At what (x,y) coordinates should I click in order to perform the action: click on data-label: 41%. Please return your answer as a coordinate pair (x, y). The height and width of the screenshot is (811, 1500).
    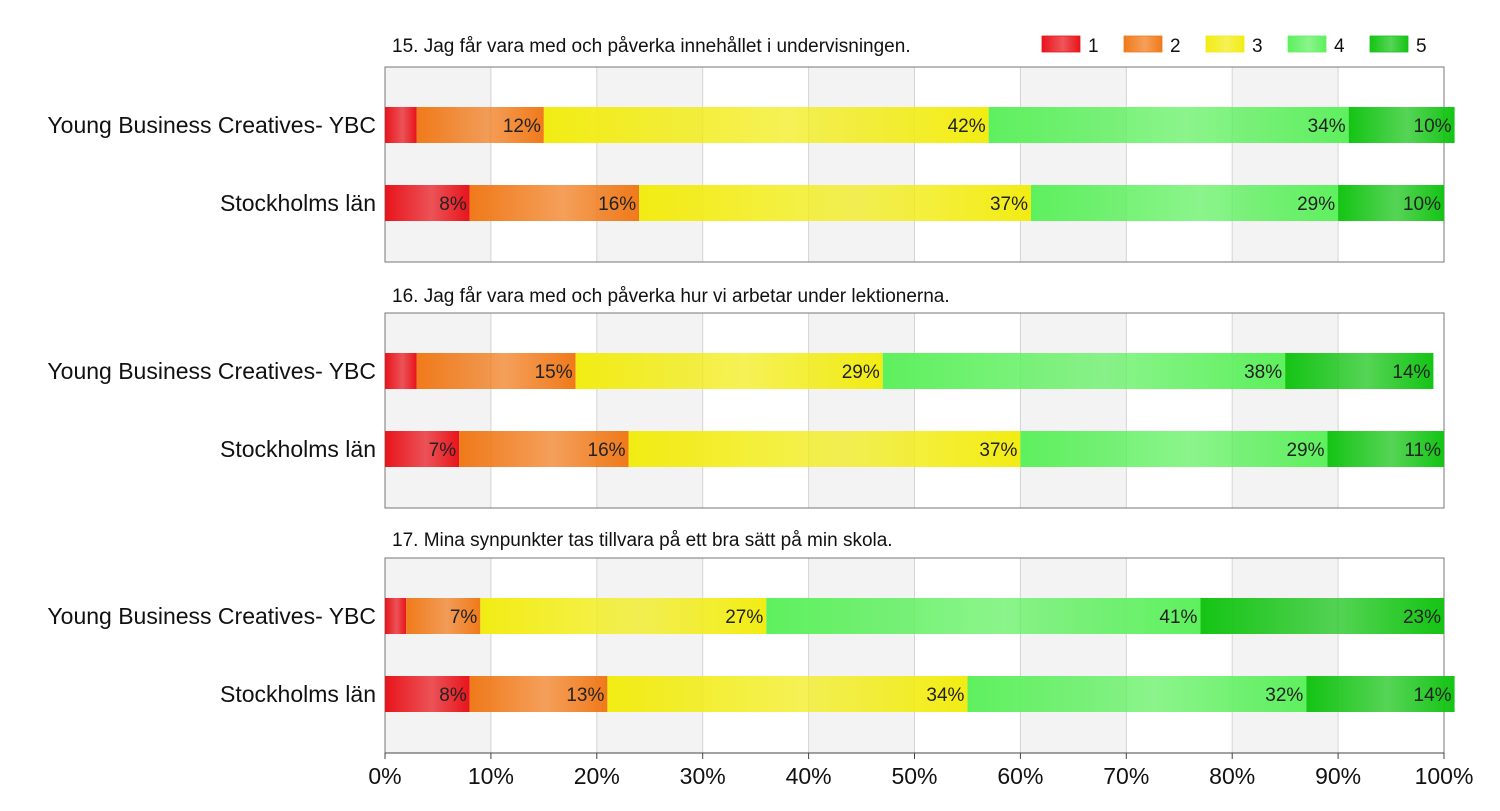
    Looking at the image, I should click on (1178, 617).